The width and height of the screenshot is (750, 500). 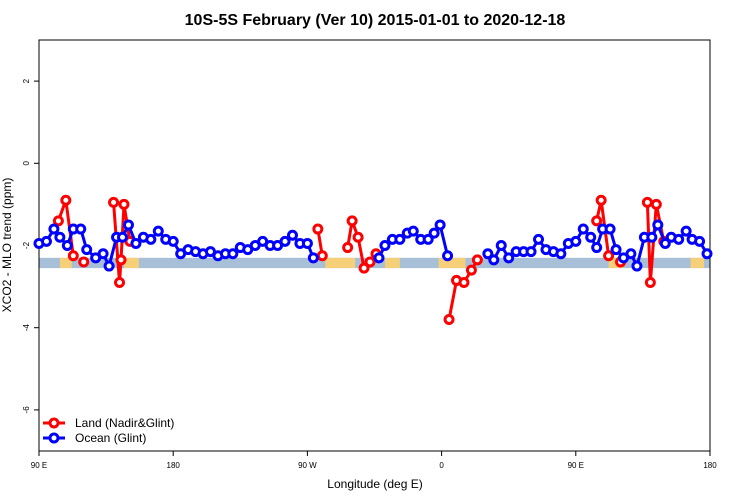 What do you see at coordinates (26, 80) in the screenshot?
I see `y-tick-label: 2` at bounding box center [26, 80].